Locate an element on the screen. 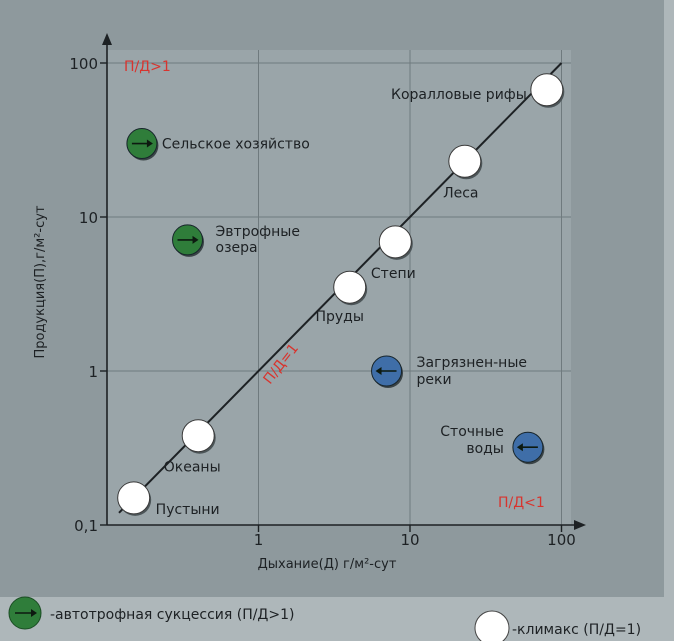 Image resolution: width=674 pixels, height=641 pixels. legend-arrow-head-icon is located at coordinates (34, 613).